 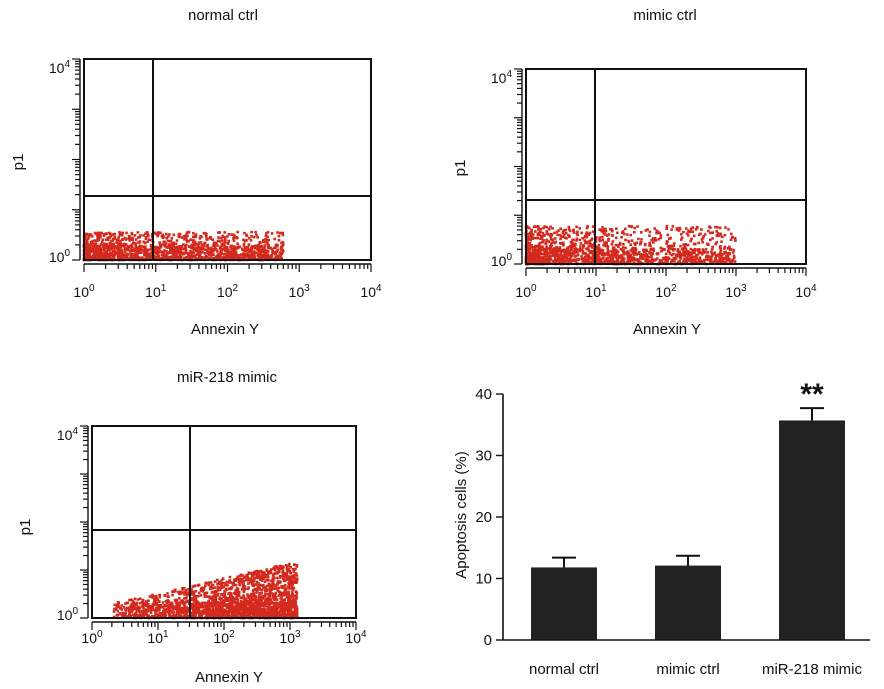 What do you see at coordinates (156, 291) in the screenshot?
I see `x-tick-label: 10¹` at bounding box center [156, 291].